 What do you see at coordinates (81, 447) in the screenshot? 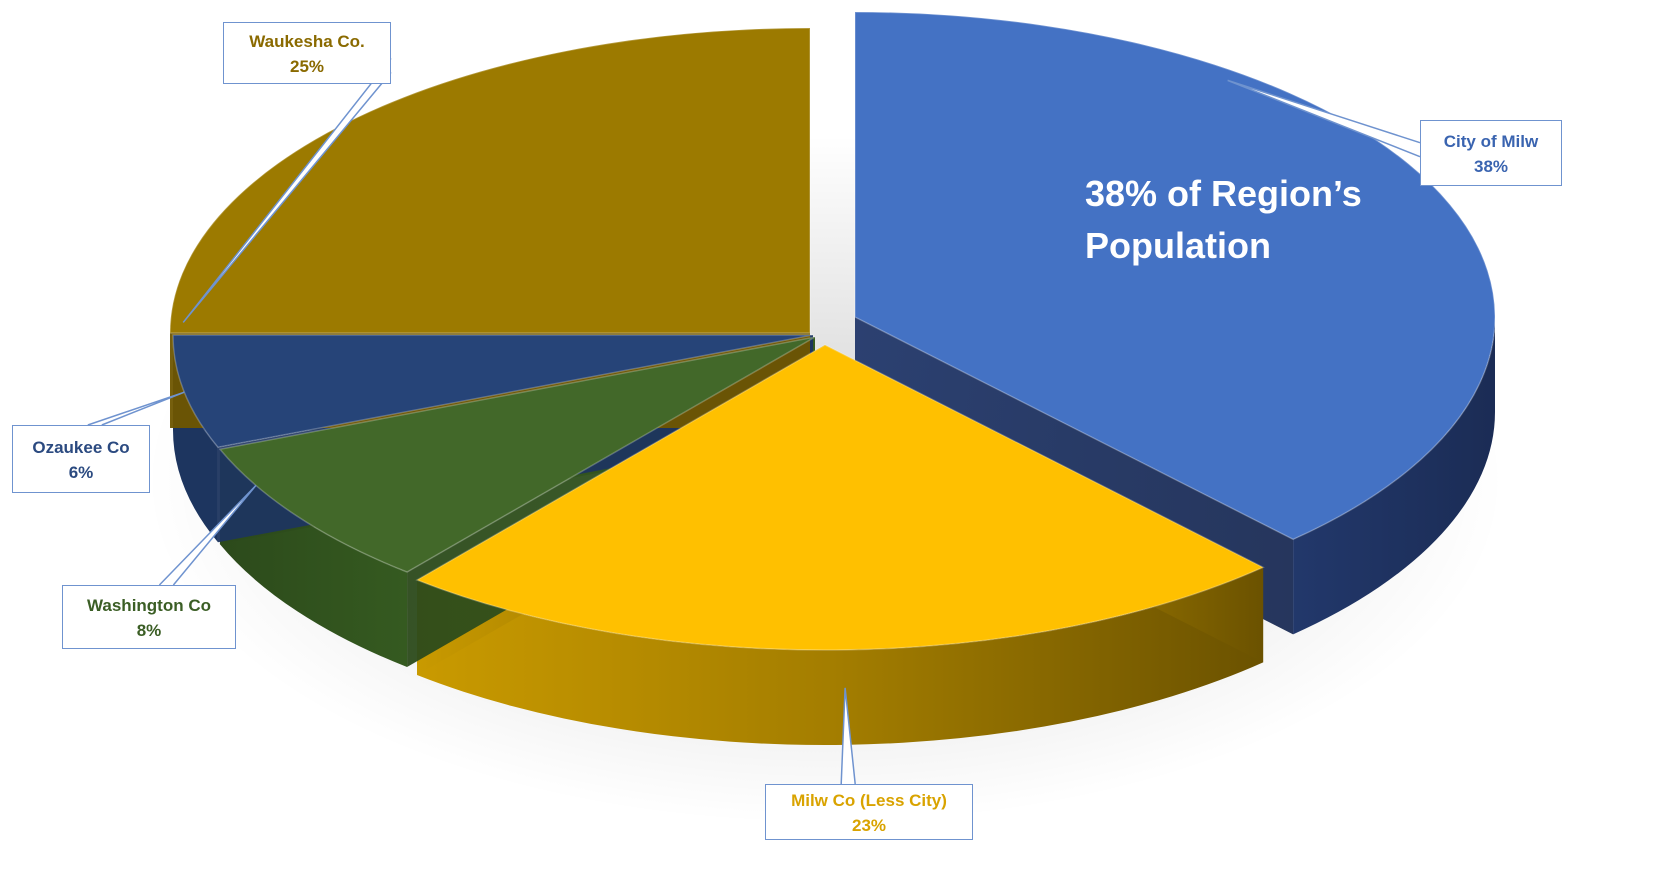
I see `callout-name-ozaukee-co: Ozaukee Co` at bounding box center [81, 447].